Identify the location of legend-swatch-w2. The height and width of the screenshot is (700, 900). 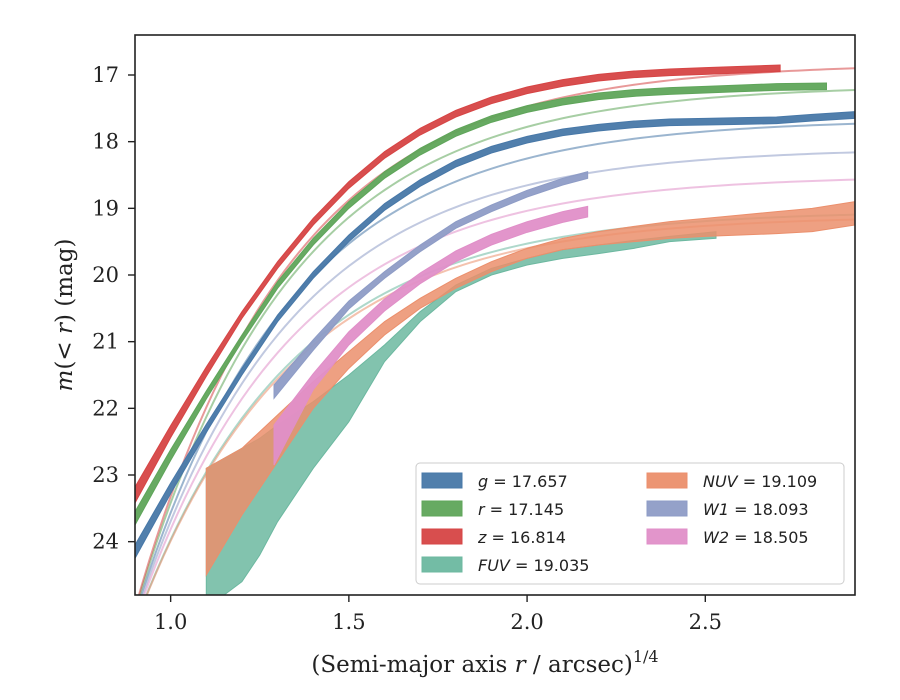
(667, 536).